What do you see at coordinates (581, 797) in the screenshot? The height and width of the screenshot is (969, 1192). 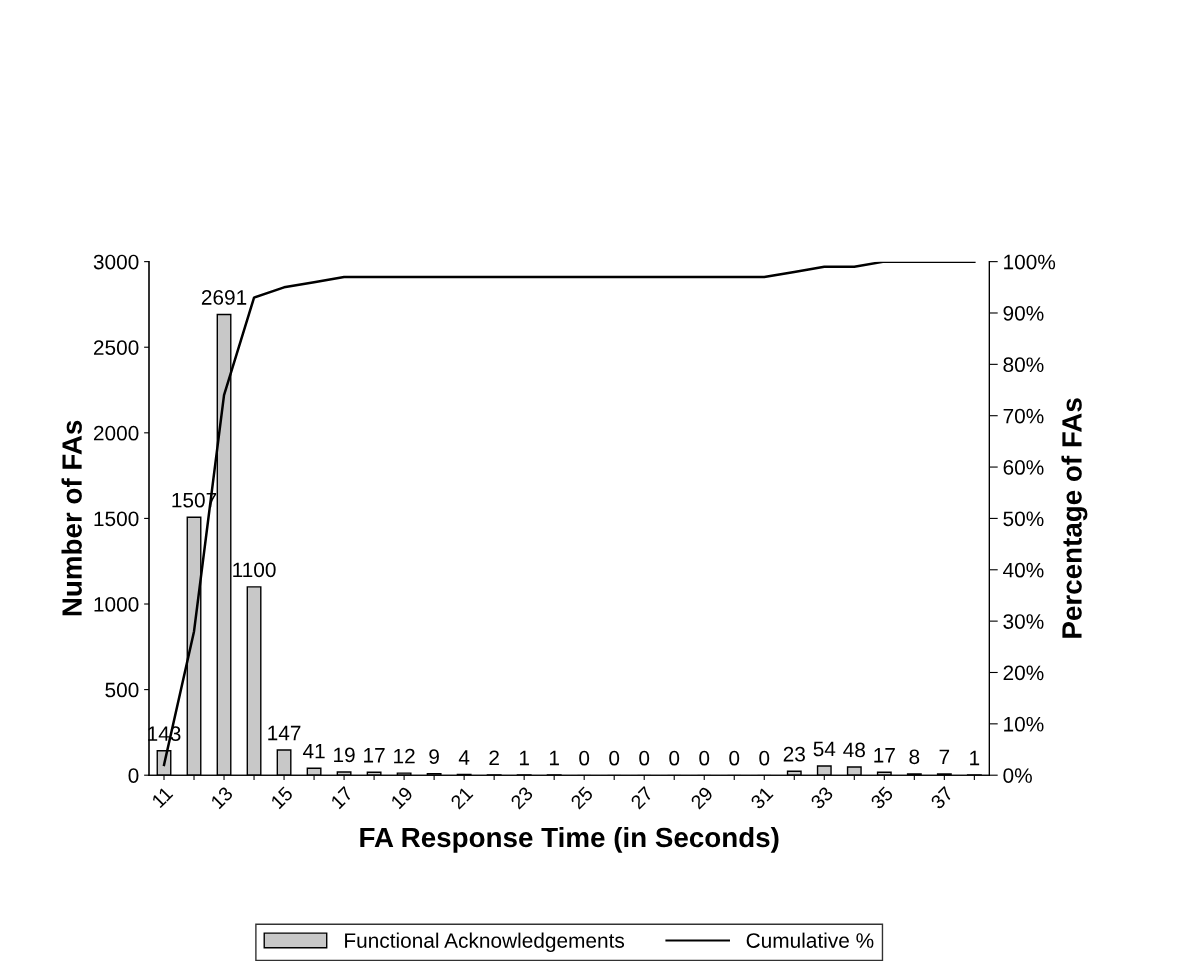 I see `x-tick-label: 25` at bounding box center [581, 797].